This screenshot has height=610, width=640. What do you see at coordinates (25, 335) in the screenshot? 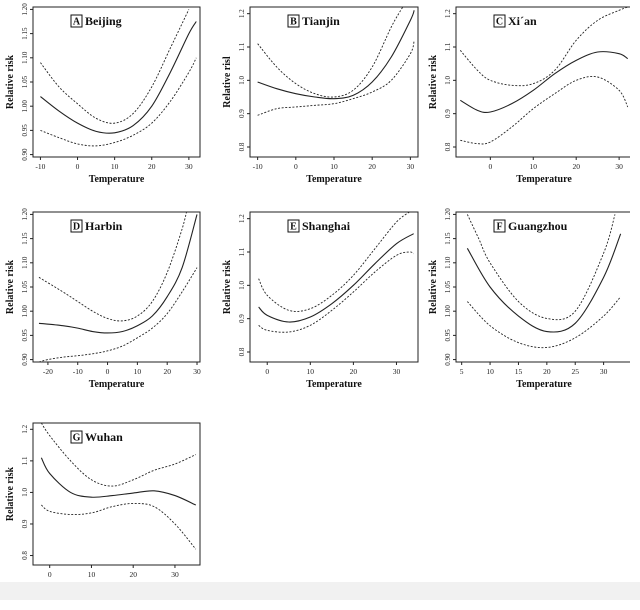
I see `y-tick-label: 0.95` at bounding box center [25, 335].